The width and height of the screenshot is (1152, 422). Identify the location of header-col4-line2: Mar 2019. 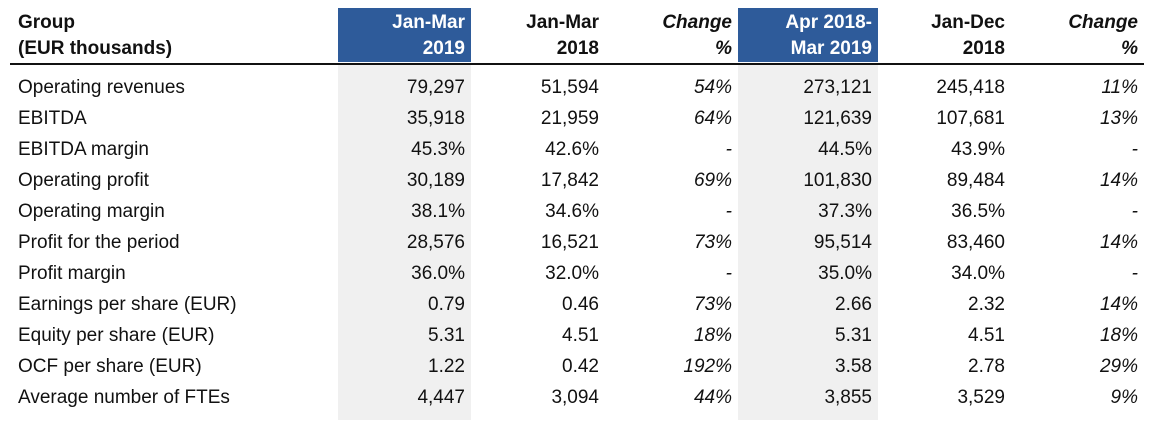
(831, 48).